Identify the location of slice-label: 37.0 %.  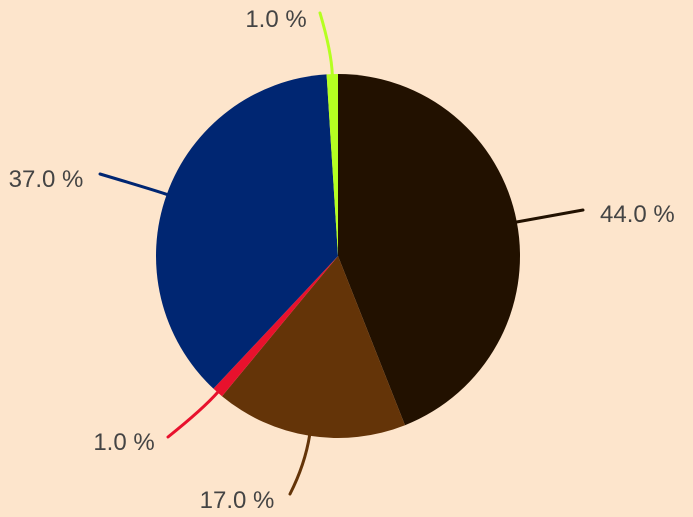
(46, 179).